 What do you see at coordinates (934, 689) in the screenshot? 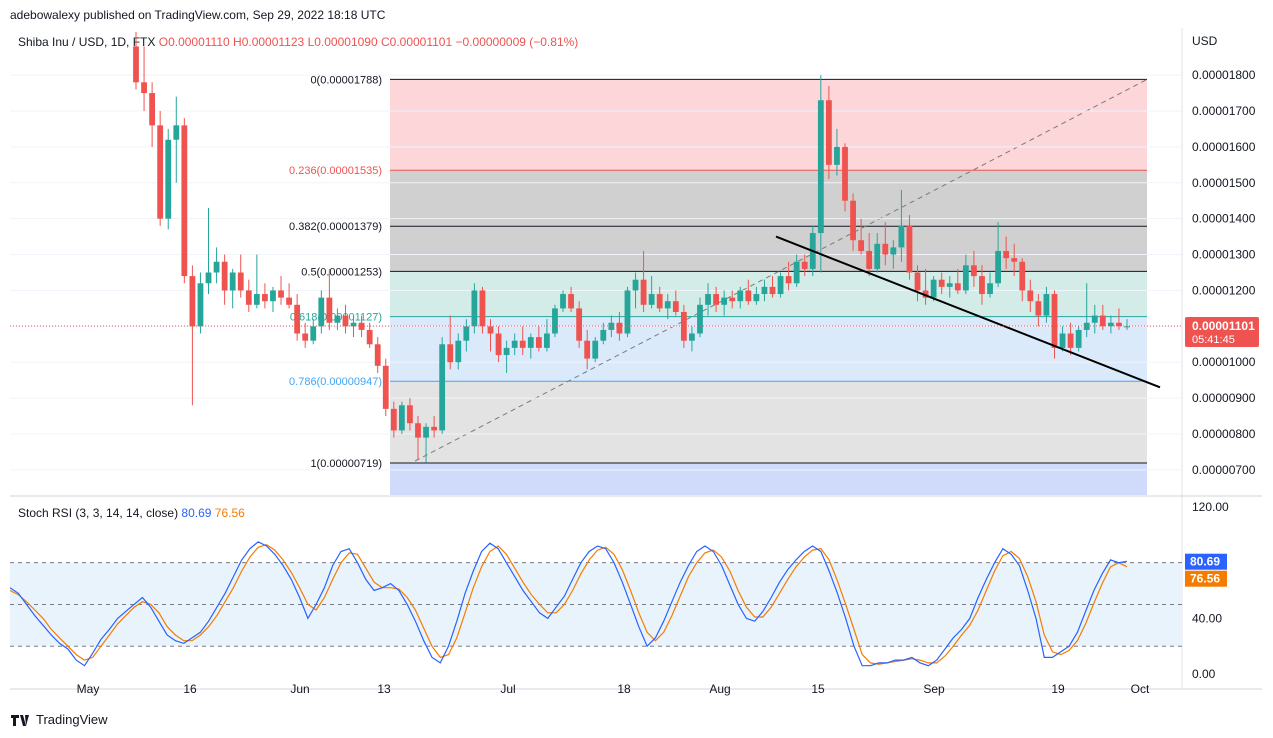
I see `time-tick-label: Sep` at bounding box center [934, 689].